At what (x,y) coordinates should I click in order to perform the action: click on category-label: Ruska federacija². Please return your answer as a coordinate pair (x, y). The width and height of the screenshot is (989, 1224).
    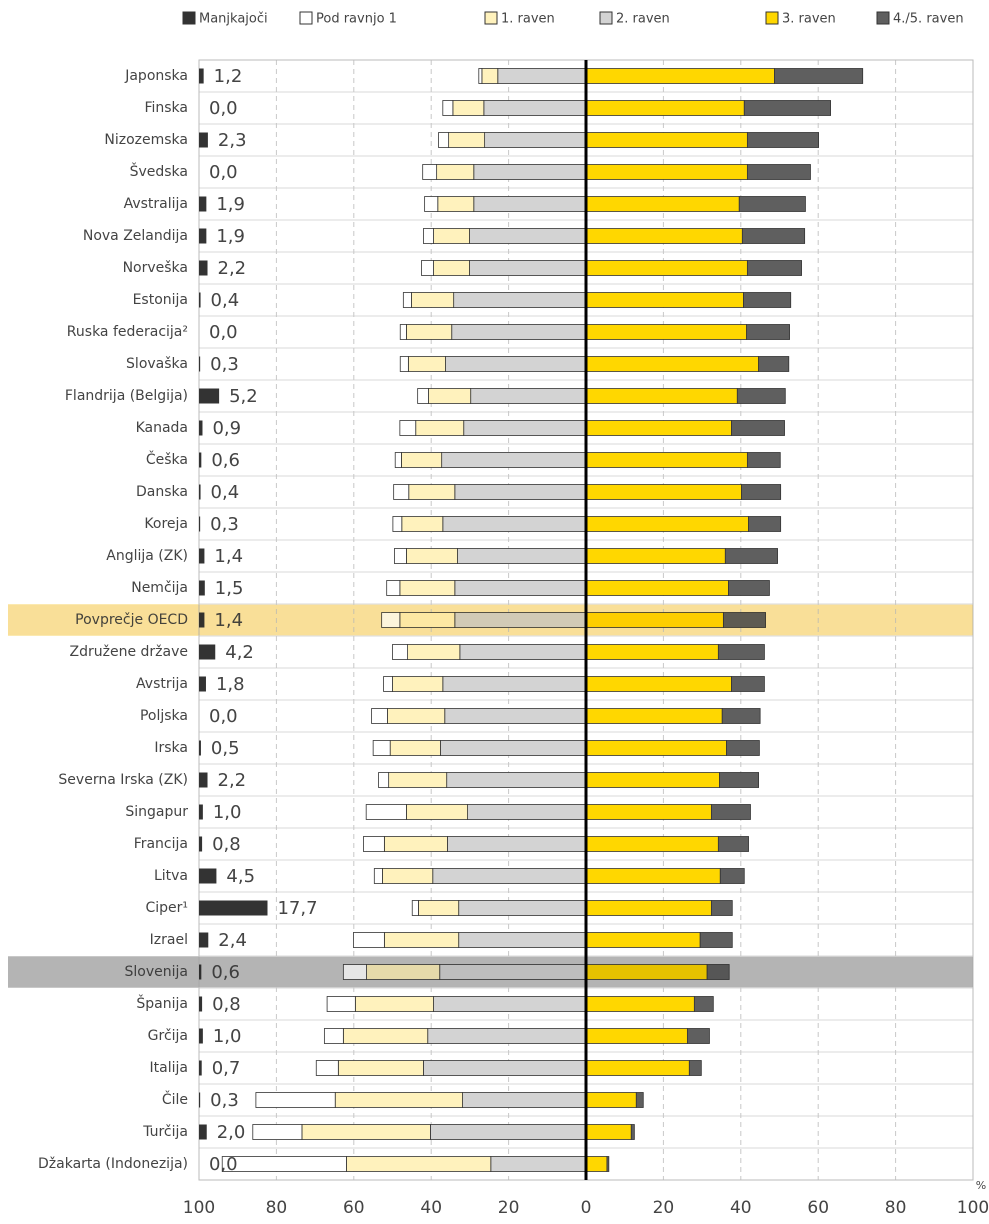
    Looking at the image, I should click on (127, 332).